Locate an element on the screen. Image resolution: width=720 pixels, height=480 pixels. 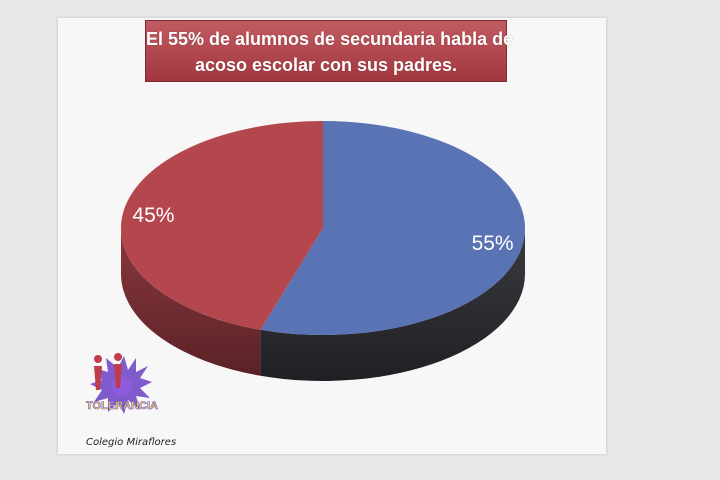
pie-slice-red is located at coordinates (221, 225).